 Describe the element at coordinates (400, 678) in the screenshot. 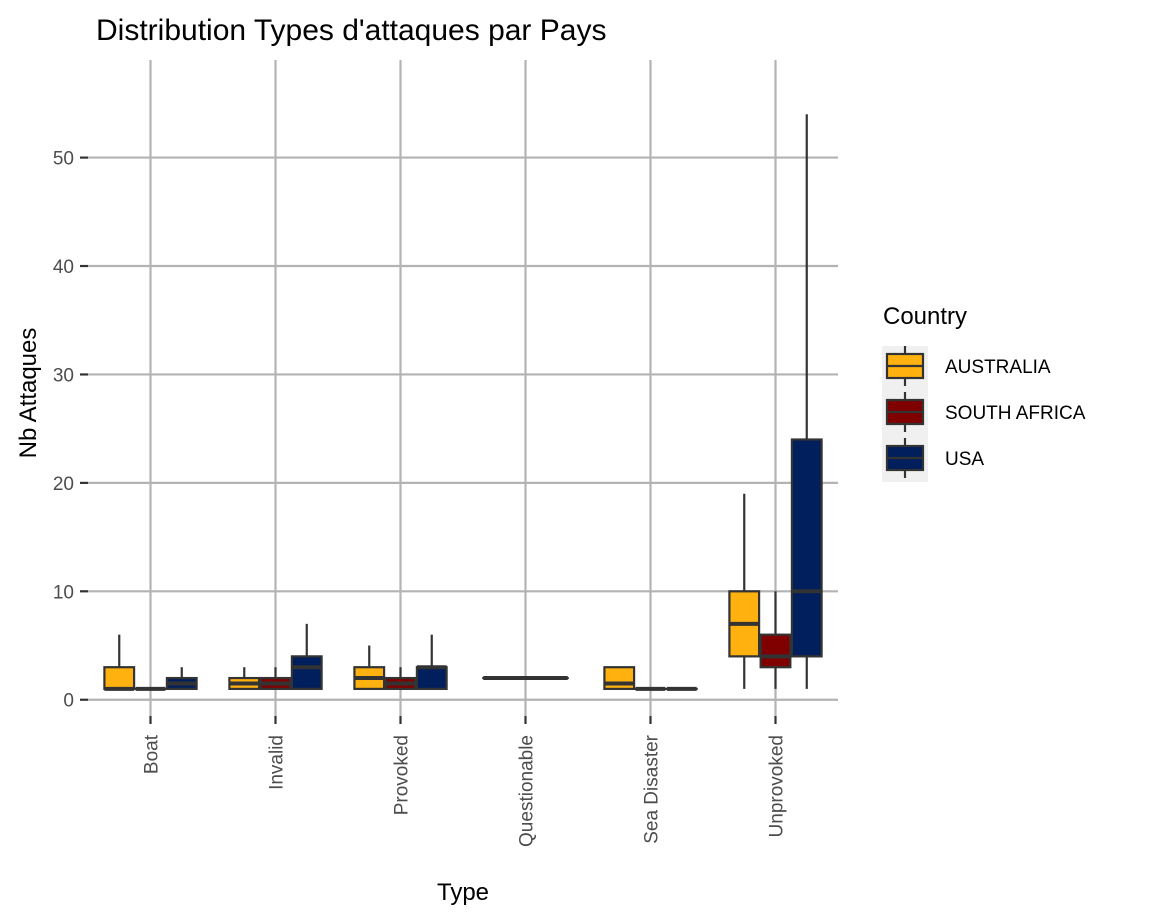

I see `box-south-africa-provoked` at that location.